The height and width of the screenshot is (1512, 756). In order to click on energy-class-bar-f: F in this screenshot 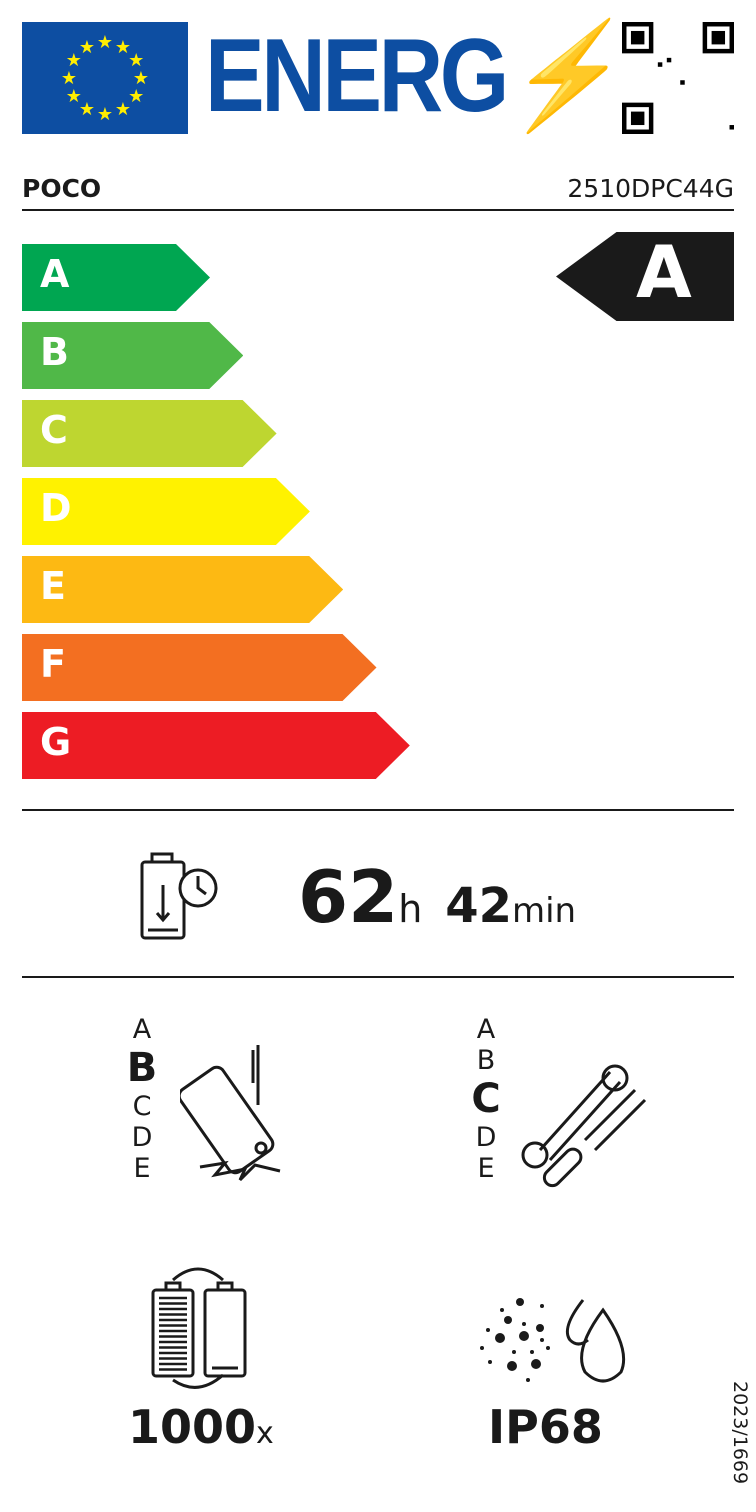, I will do `click(199, 667)`.